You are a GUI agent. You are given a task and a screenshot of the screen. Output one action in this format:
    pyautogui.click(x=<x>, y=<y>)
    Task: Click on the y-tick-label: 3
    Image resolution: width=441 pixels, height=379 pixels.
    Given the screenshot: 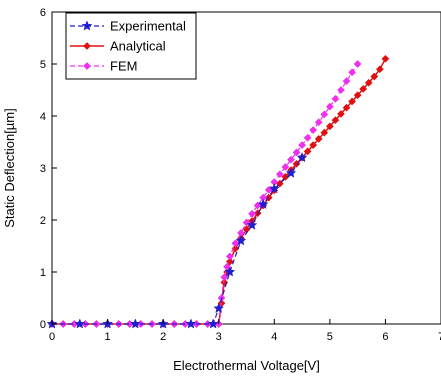 What is the action you would take?
    pyautogui.click(x=43, y=169)
    